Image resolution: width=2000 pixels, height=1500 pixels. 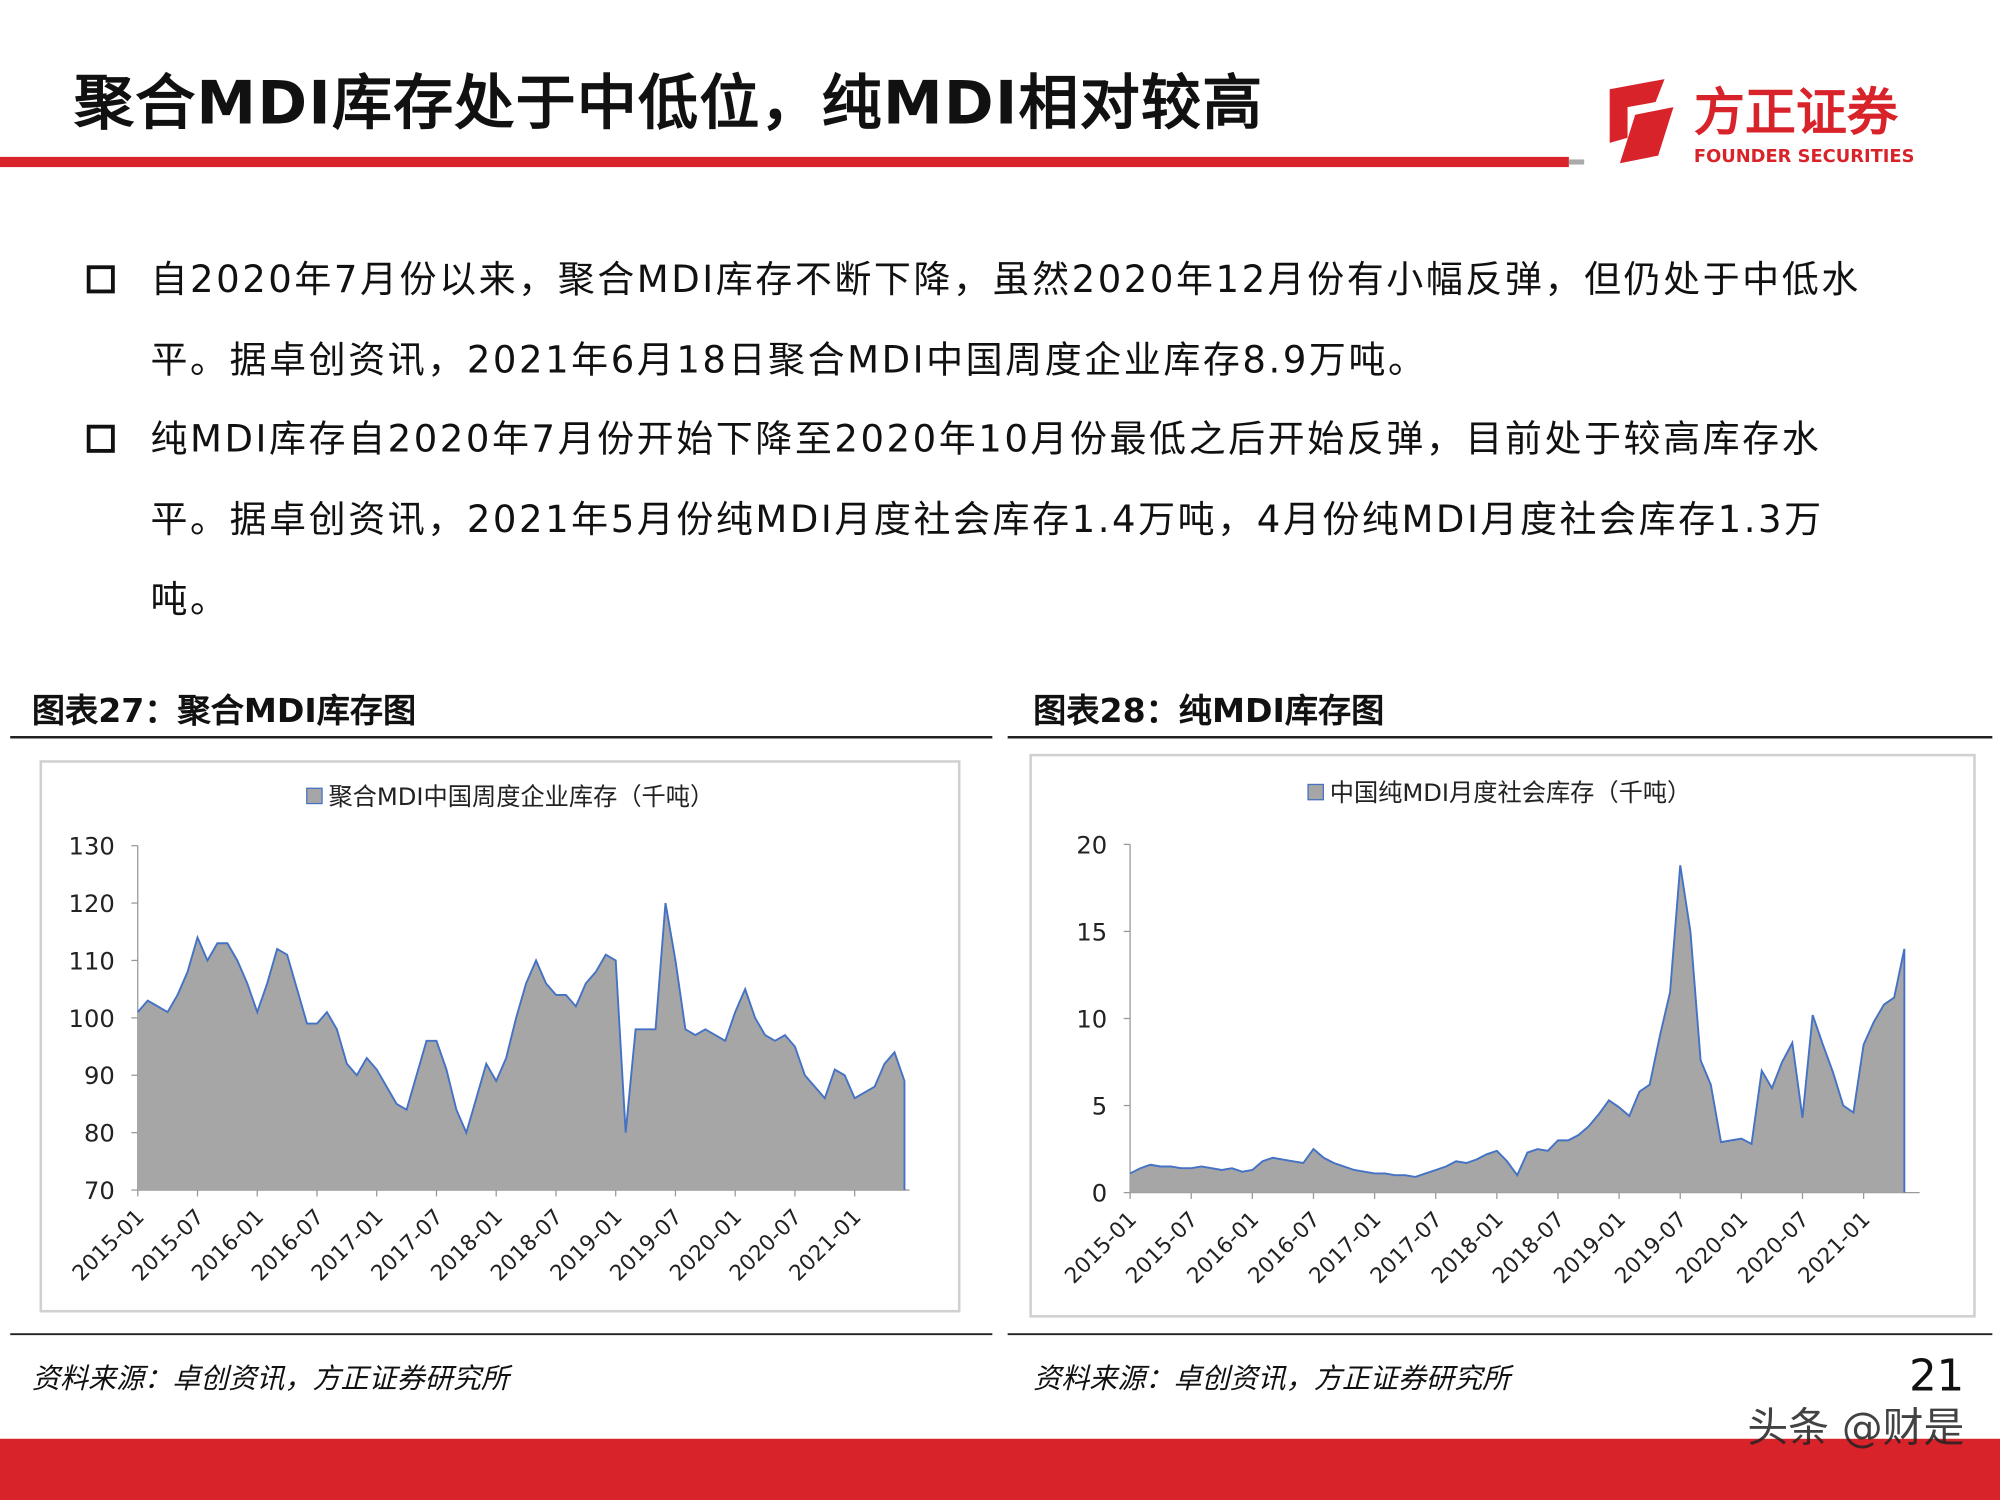 I want to click on logo-en: FOUNDER SECURITIES, so click(x=1804, y=156).